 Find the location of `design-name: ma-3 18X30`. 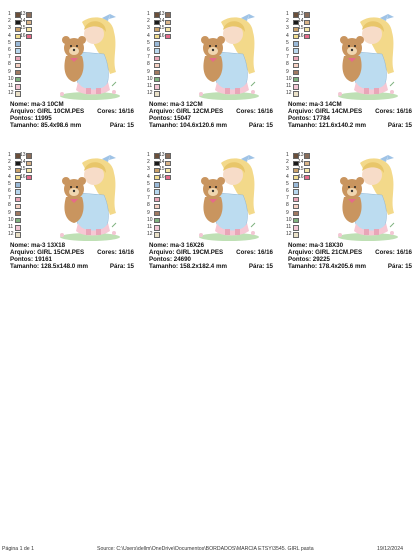

design-name: ma-3 18X30 is located at coordinates (326, 245).